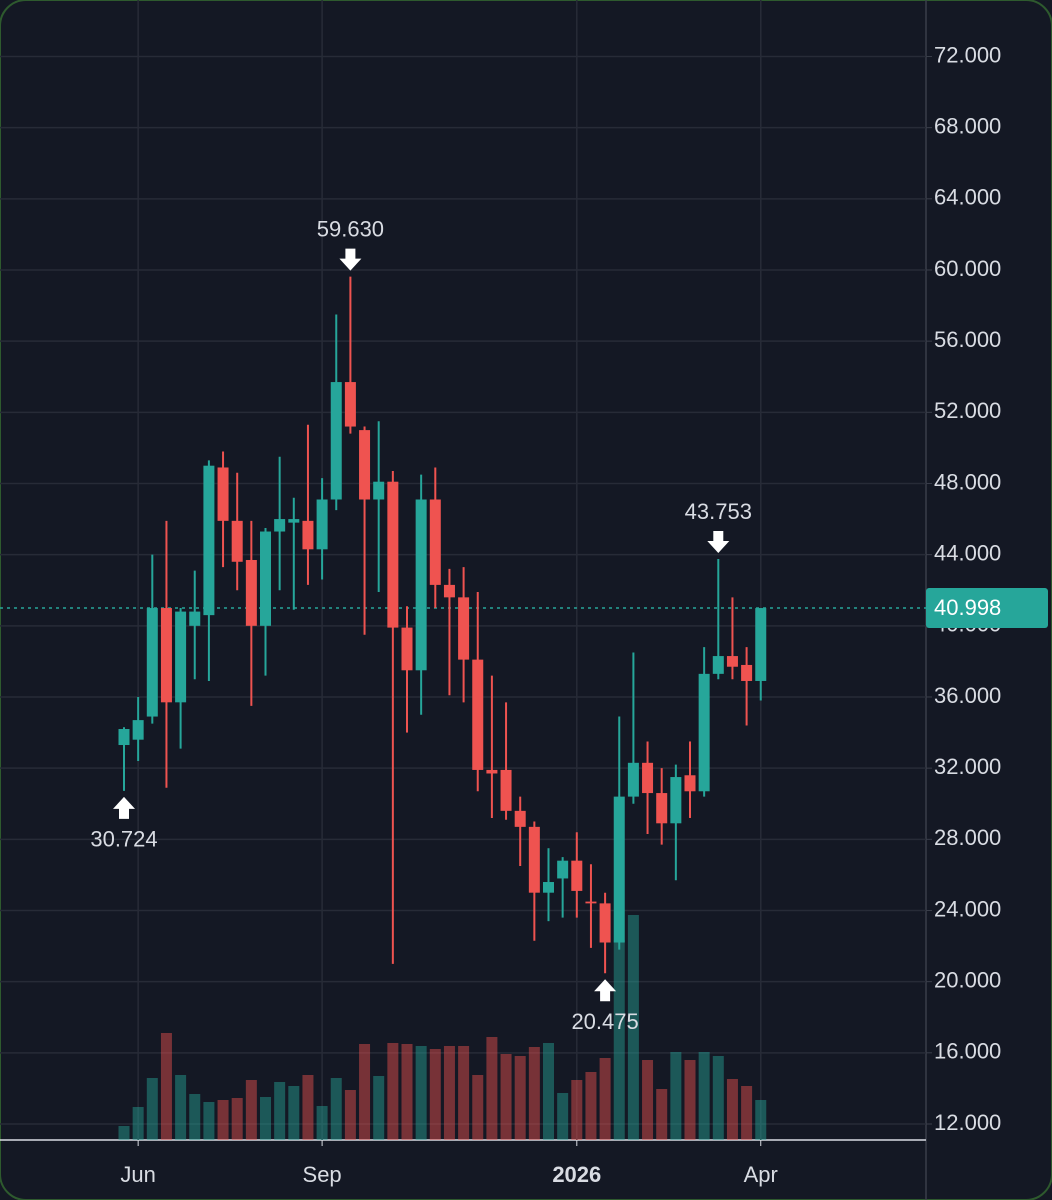 The width and height of the screenshot is (1052, 1200). Describe the element at coordinates (123, 839) in the screenshot. I see `annotation-label: 30.724` at that location.